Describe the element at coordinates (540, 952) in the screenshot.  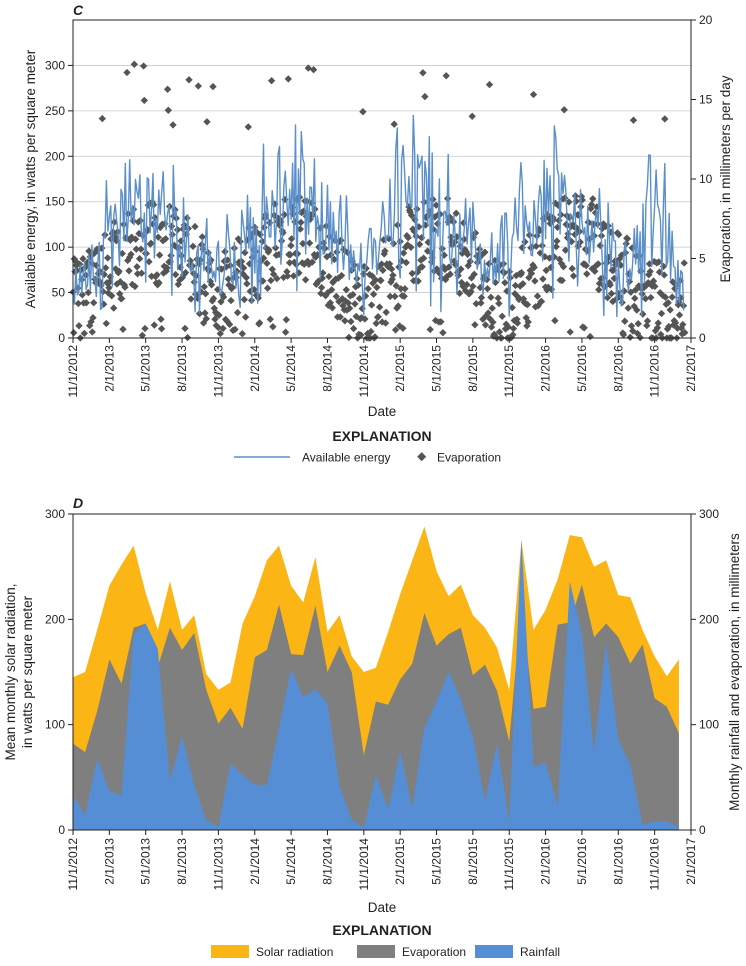
I see `legend-rainfall-label: Rainfall` at that location.